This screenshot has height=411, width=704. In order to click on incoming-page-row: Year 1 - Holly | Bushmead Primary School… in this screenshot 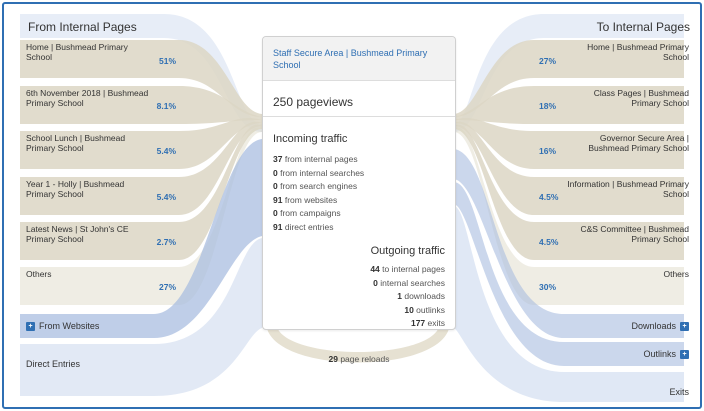, I will do `click(101, 196)`.